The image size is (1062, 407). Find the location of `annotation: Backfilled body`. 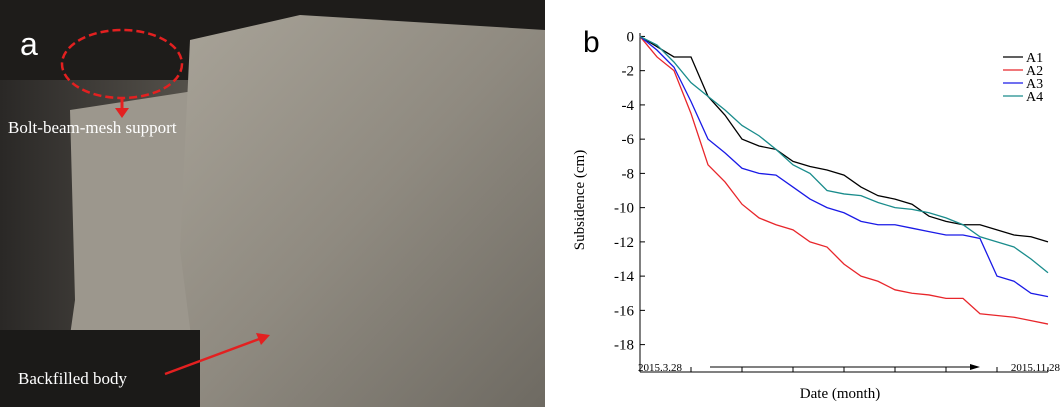

annotation: Backfilled body is located at coordinates (73, 378).